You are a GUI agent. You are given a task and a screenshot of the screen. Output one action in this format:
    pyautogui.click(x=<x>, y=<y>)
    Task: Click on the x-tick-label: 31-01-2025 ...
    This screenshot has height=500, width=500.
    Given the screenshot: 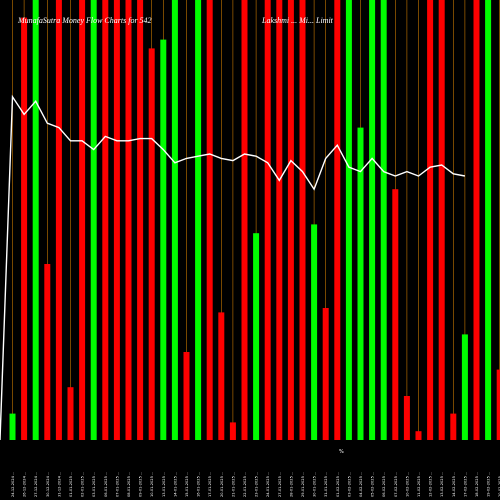 What is the action you would take?
    pyautogui.click(x=326, y=484)
    